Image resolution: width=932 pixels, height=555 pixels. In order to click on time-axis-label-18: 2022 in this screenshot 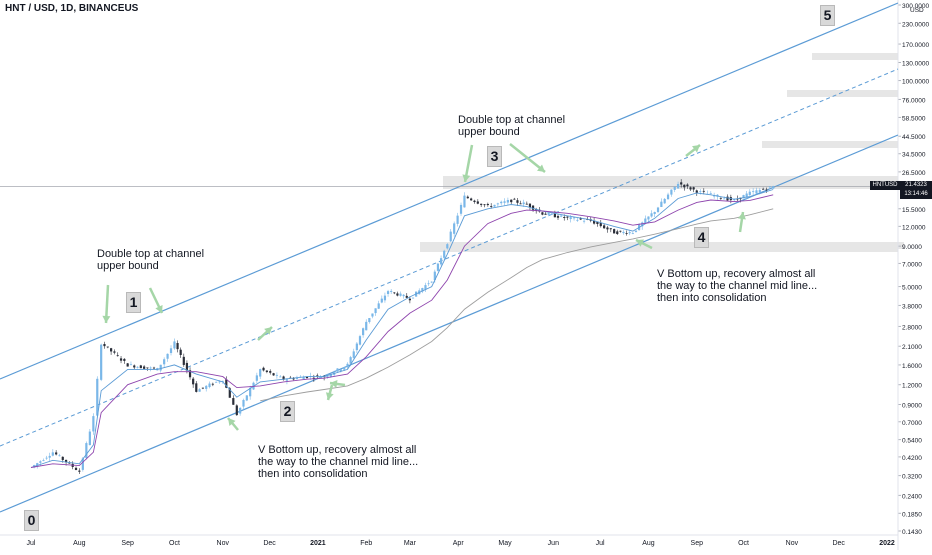, I will do `click(887, 543)`.